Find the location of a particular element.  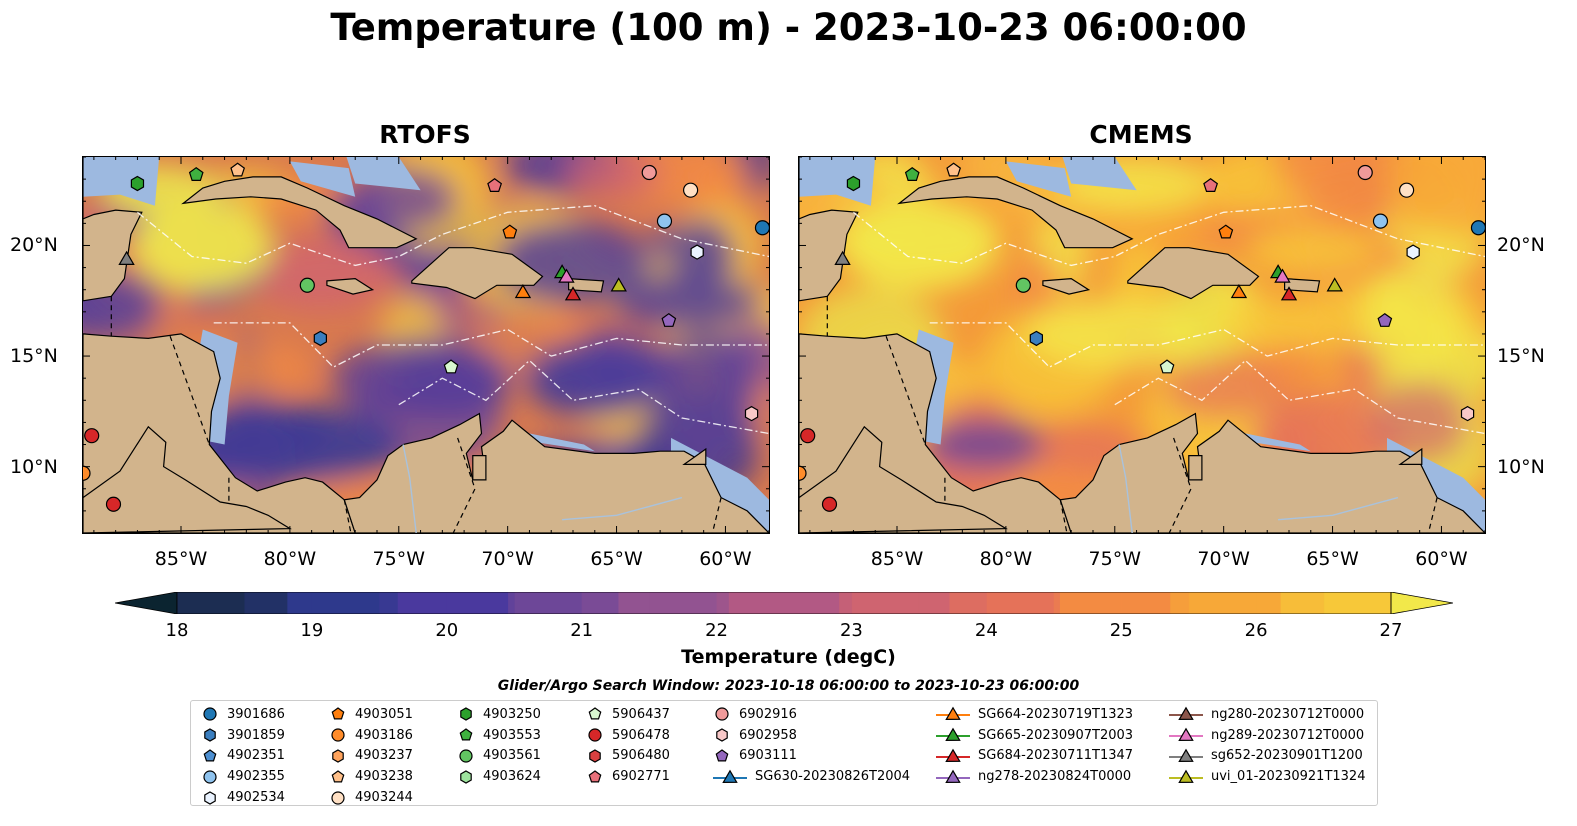

legend-item: 3901686 is located at coordinates (243, 714).